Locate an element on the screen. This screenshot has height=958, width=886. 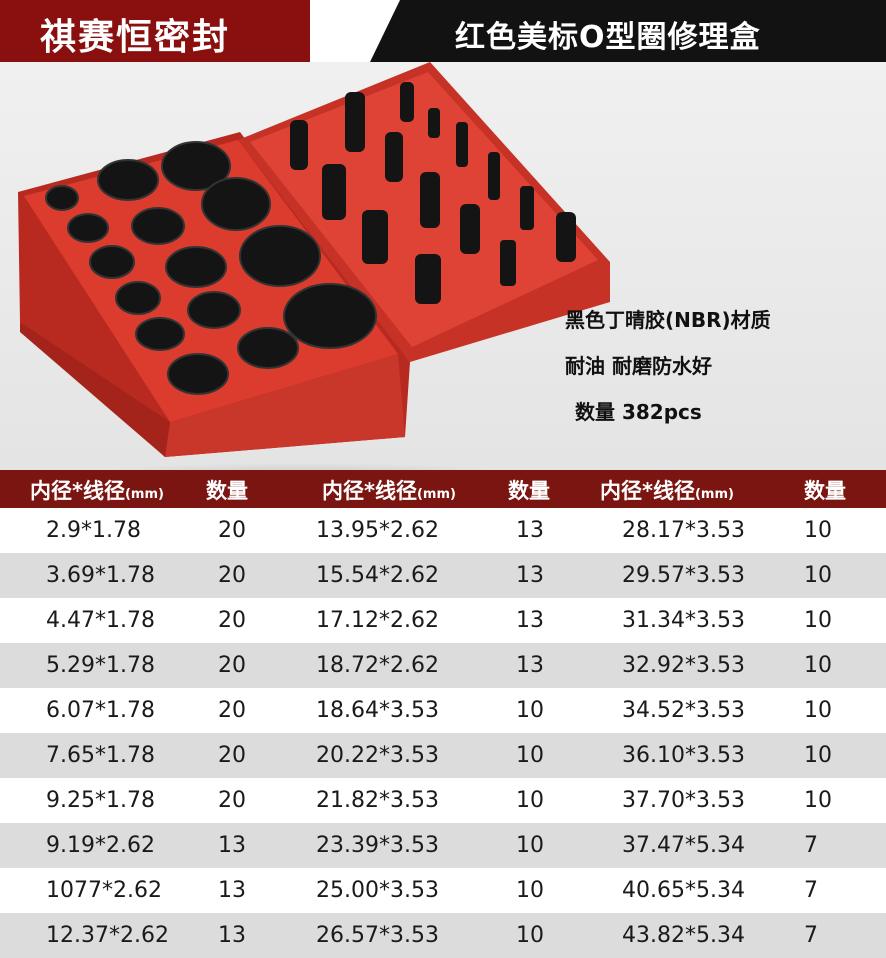
brand-block: 祺赛恒密封 is located at coordinates (155, 31).